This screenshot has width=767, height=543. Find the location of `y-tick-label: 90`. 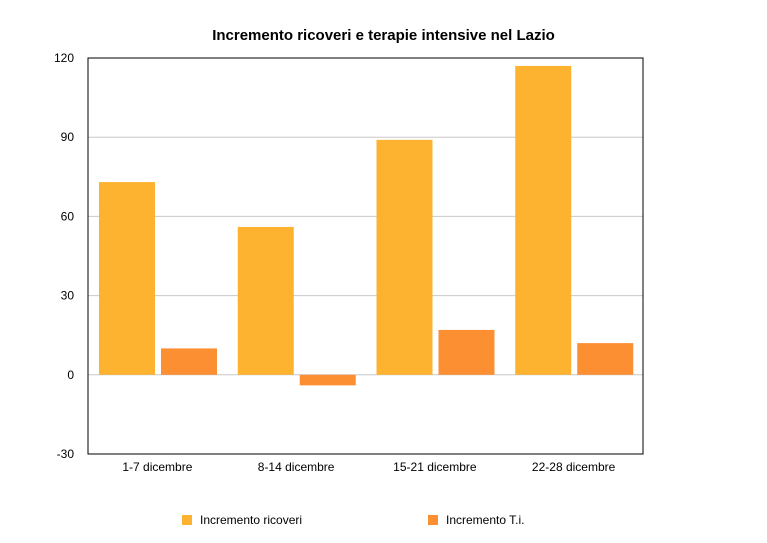

y-tick-label: 90 is located at coordinates (68, 137).